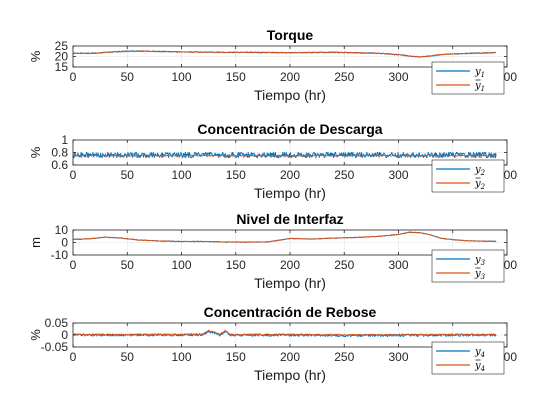 The image size is (560, 420). I want to click on series-line-y3-hat, so click(284, 237).